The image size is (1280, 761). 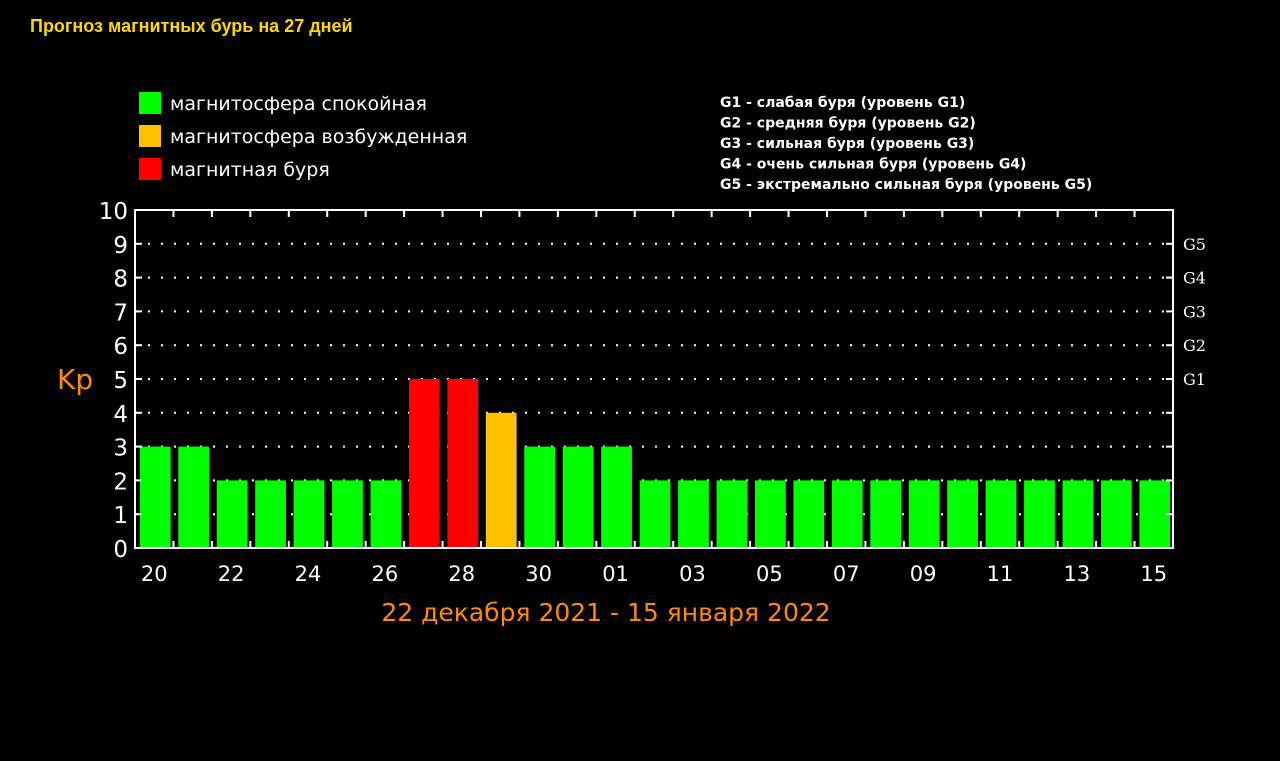 I want to click on y-tick-label: 0, so click(x=120, y=550).